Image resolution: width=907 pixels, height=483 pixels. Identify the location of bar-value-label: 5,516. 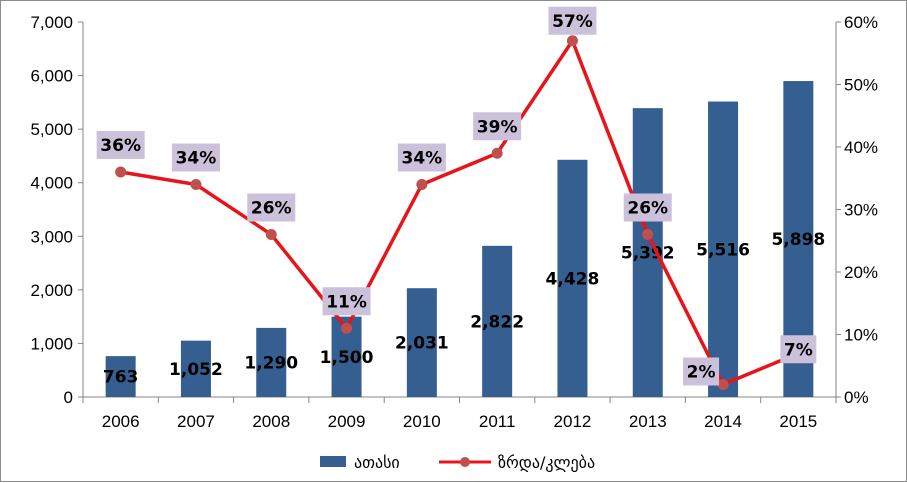
(723, 250).